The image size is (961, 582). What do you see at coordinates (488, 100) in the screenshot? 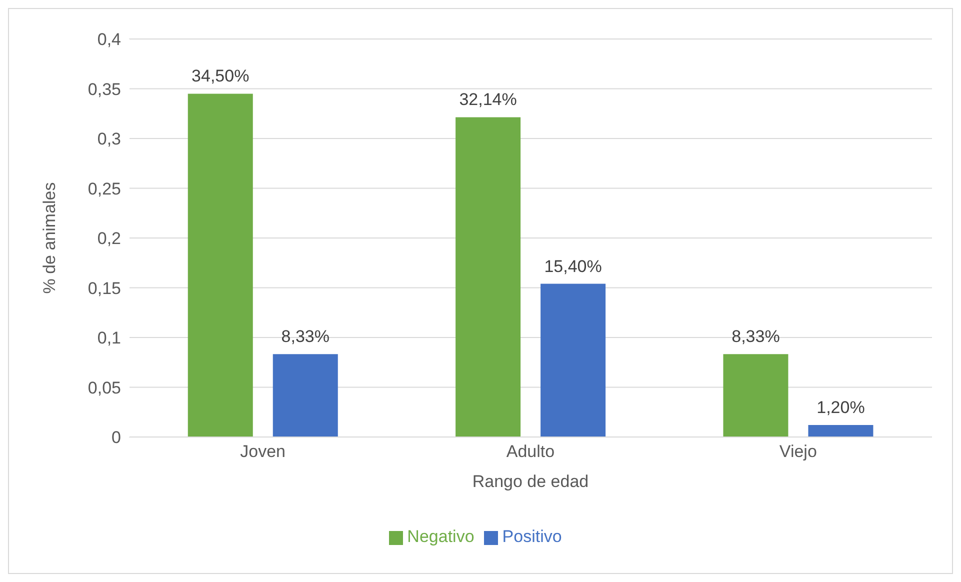
I see `data-label: 32,14%` at bounding box center [488, 100].